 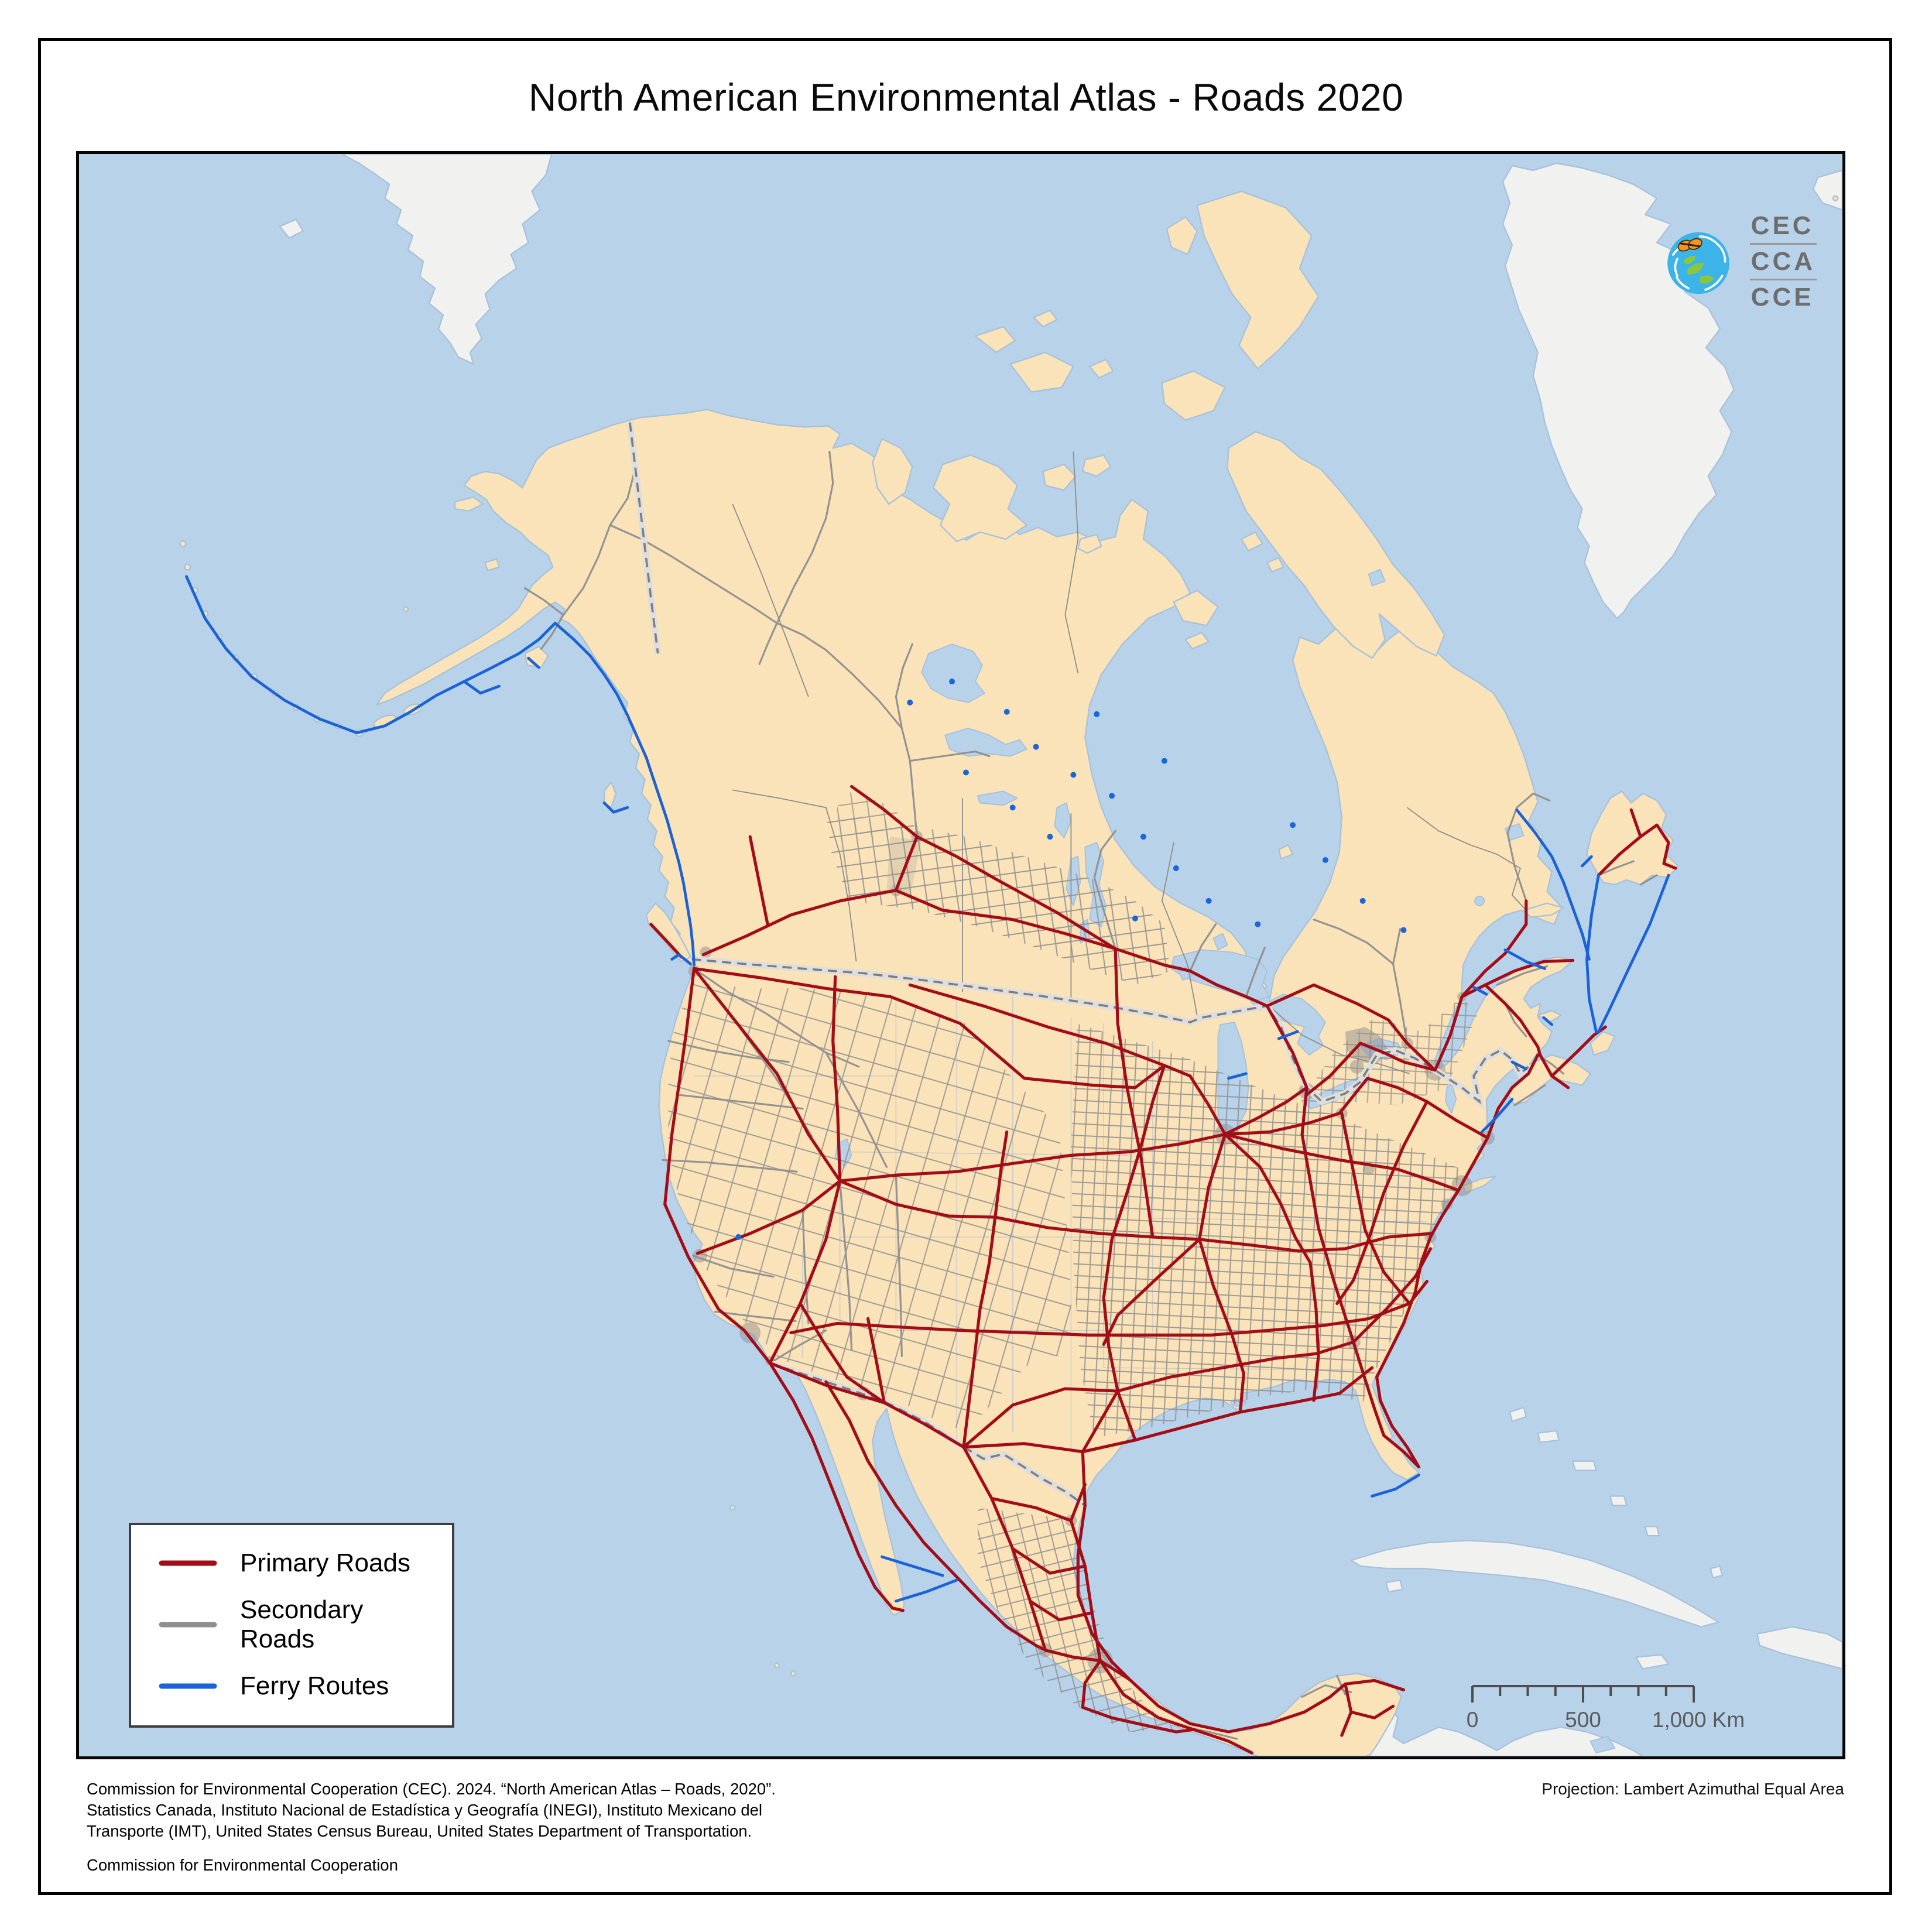 What do you see at coordinates (325, 1563) in the screenshot?
I see `legend-label: Primary Roads` at bounding box center [325, 1563].